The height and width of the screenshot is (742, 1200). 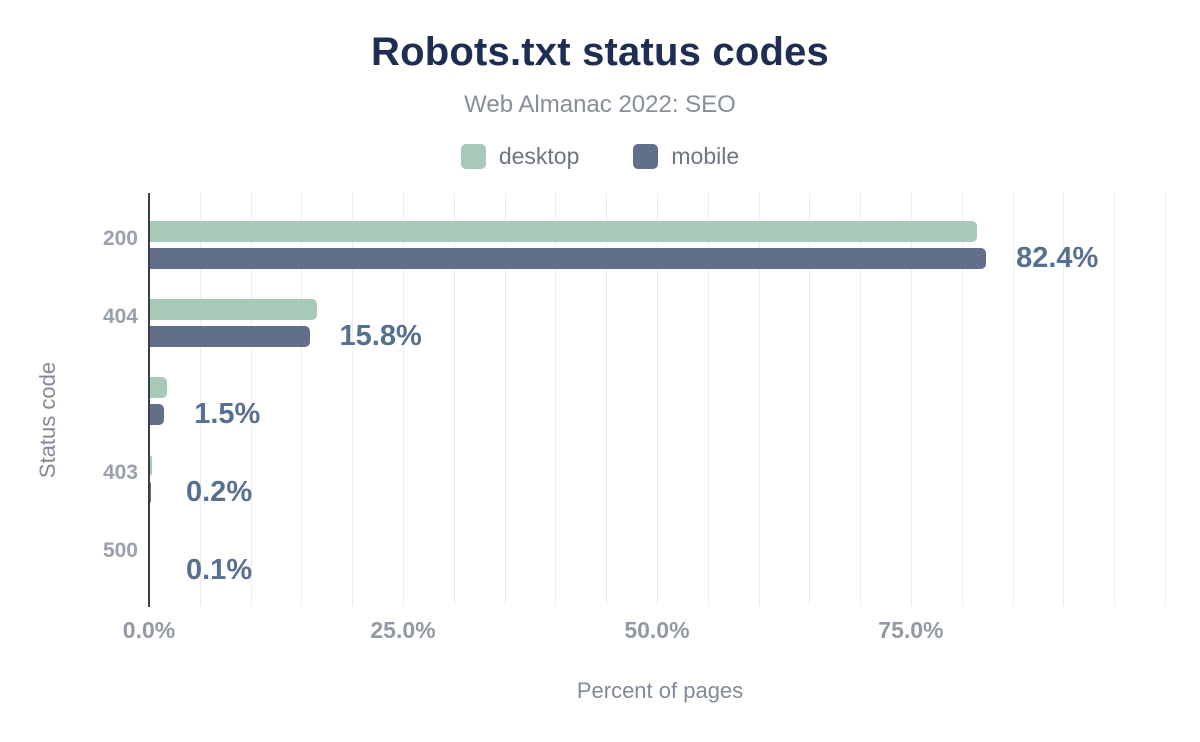 What do you see at coordinates (120, 316) in the screenshot?
I see `y-tick-label: 404` at bounding box center [120, 316].